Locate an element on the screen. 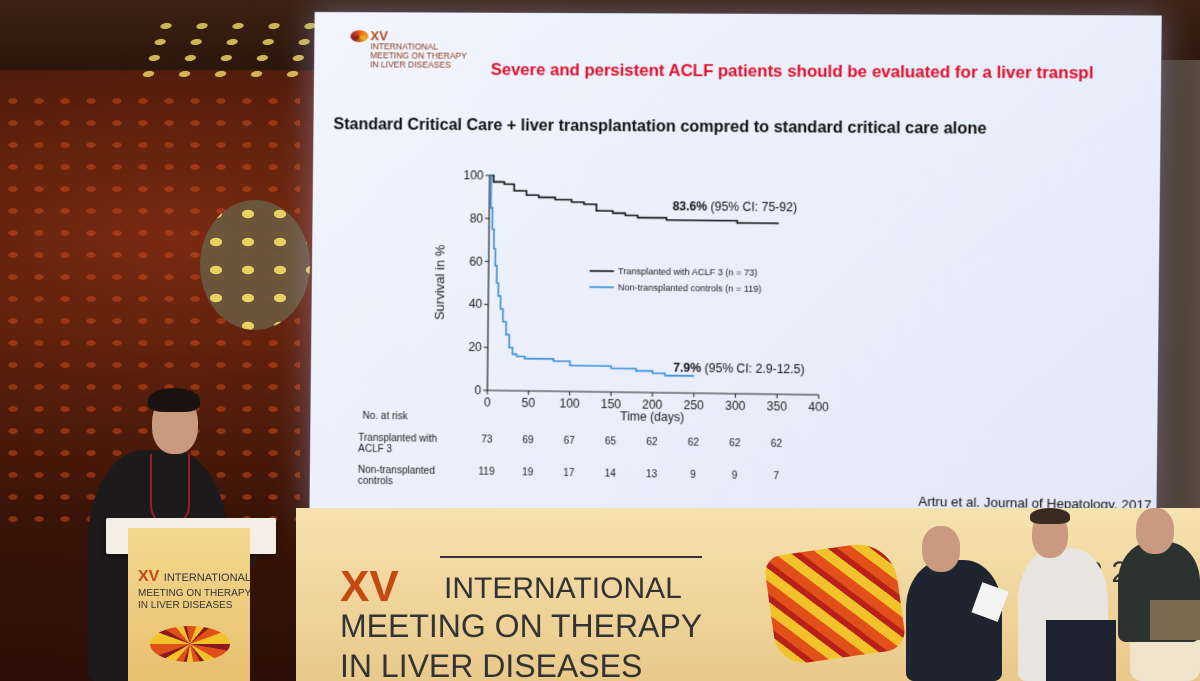 This screenshot has width=1200, height=681. y-axis-line is located at coordinates (488, 282).